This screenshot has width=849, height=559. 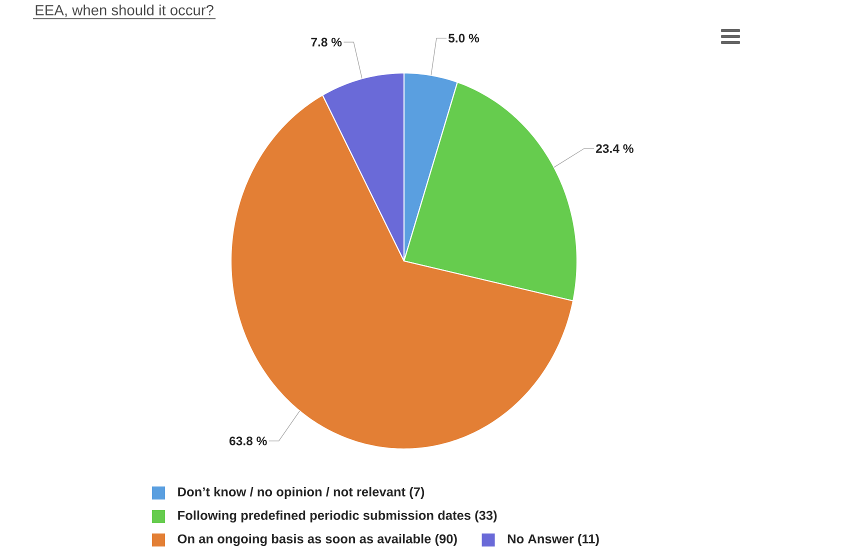 I want to click on legend-label: On an ongoing basis as soon as available (90), so click(x=317, y=540).